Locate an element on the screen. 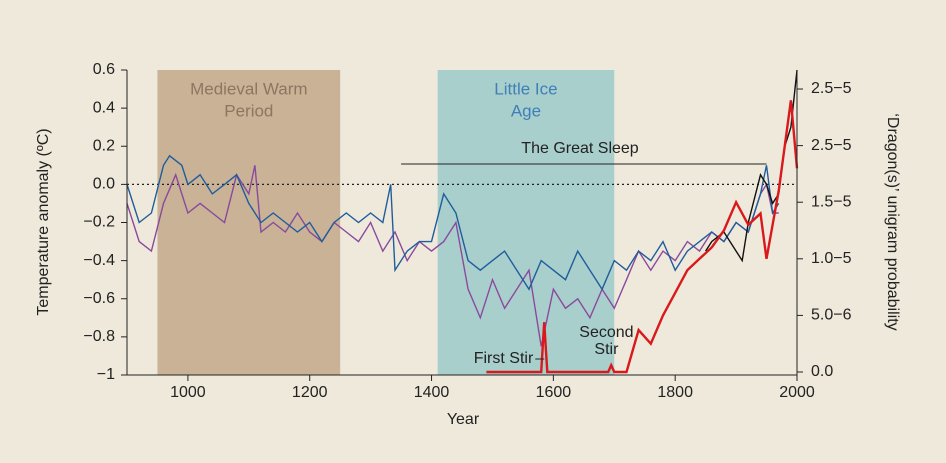 This screenshot has width=946, height=463. y2-tick-label: 1.0−5 is located at coordinates (831, 258).